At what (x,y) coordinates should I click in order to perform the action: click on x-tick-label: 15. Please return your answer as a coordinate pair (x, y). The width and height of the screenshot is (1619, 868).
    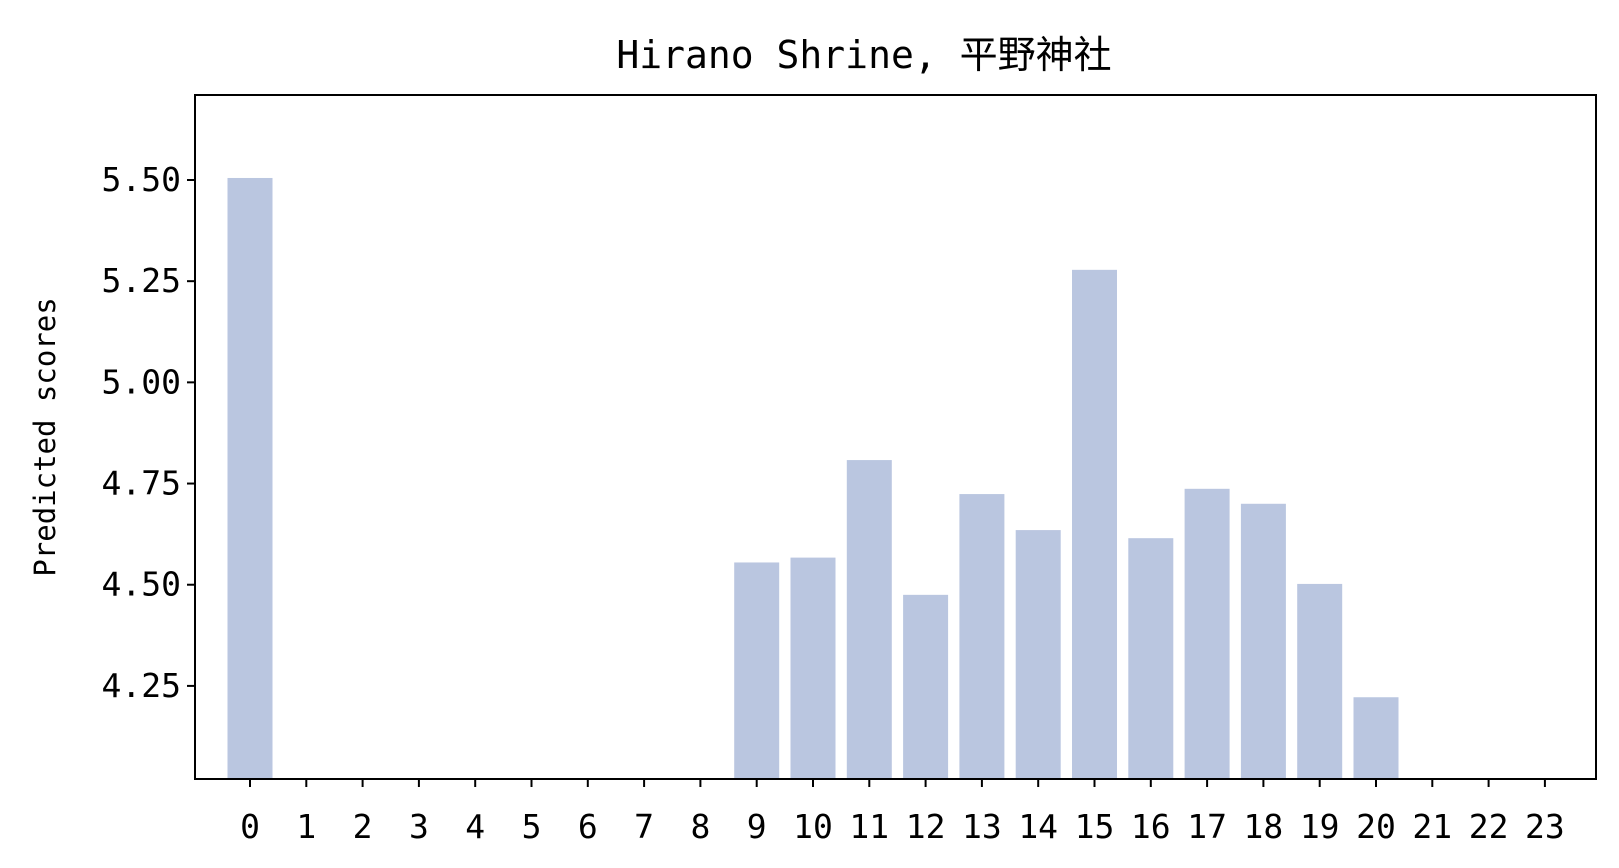
    Looking at the image, I should click on (1095, 826).